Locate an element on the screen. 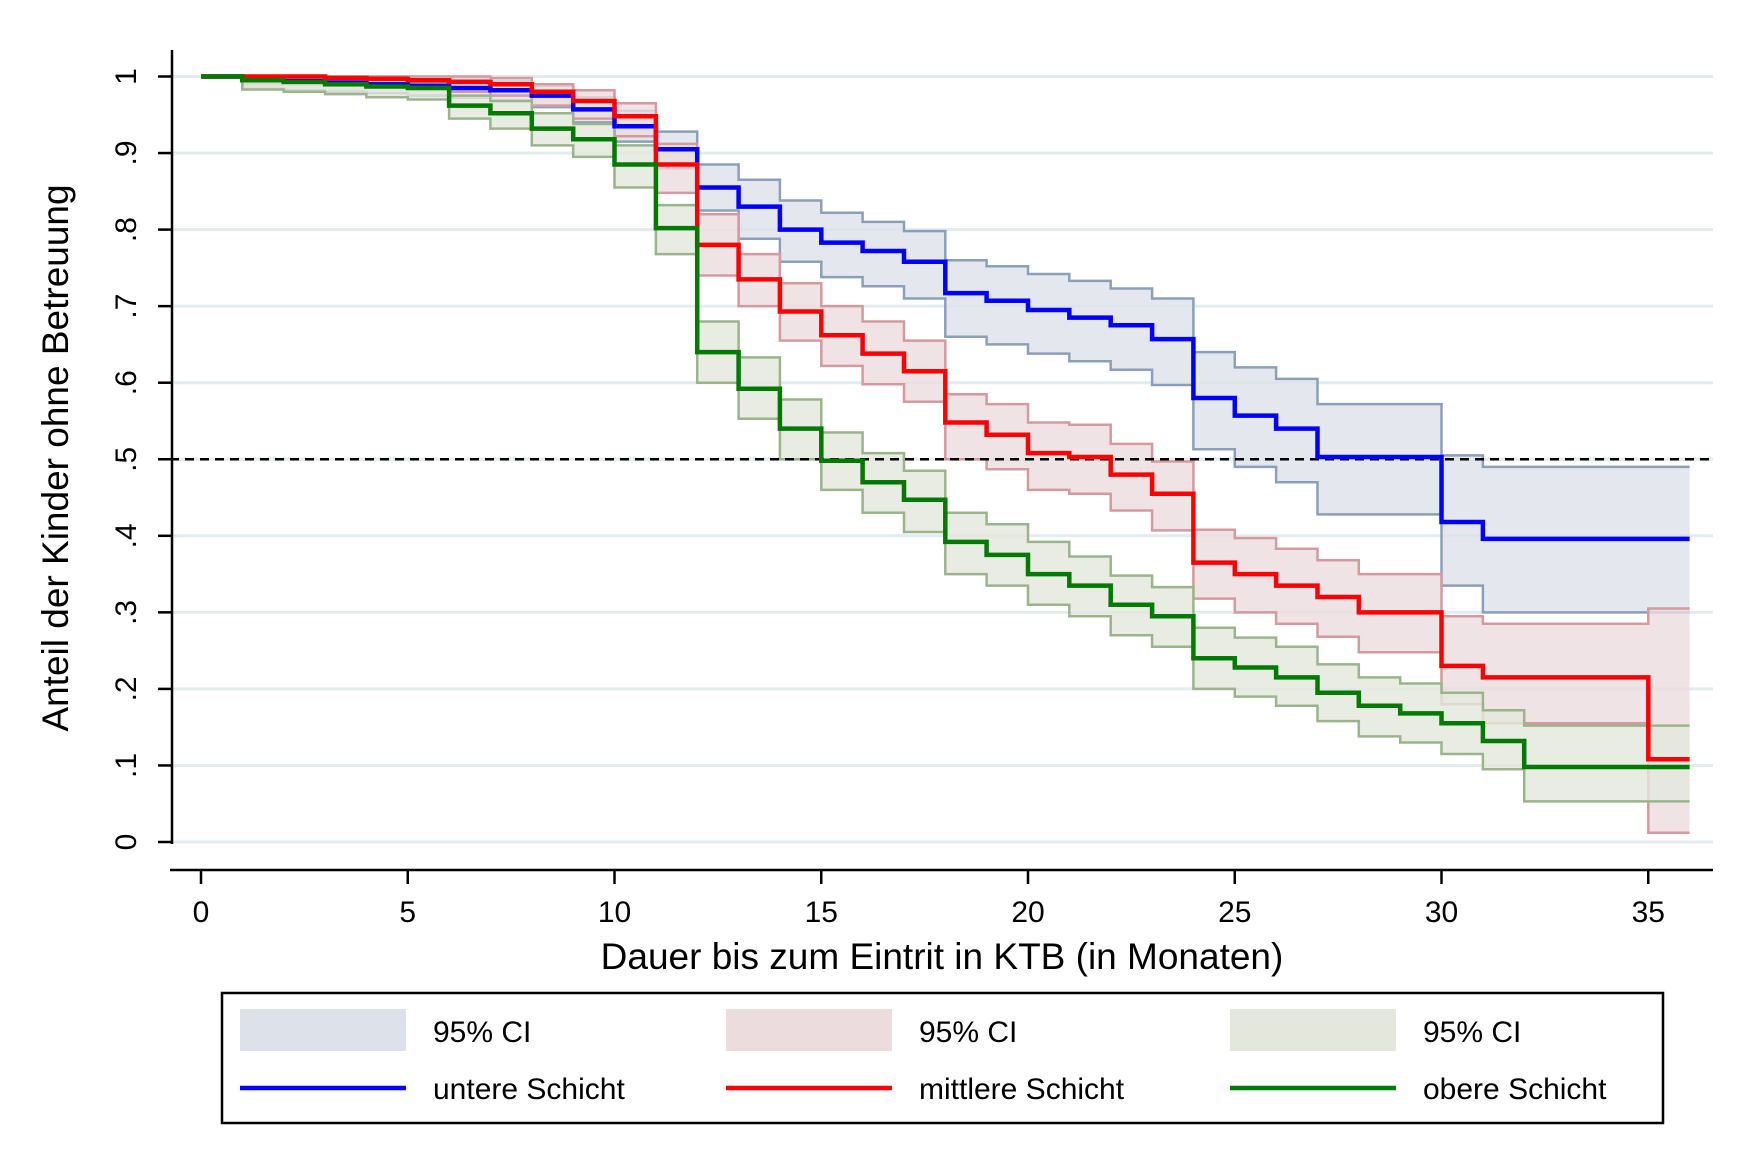  legend-series-label: untere Schicht is located at coordinates (529, 1089).